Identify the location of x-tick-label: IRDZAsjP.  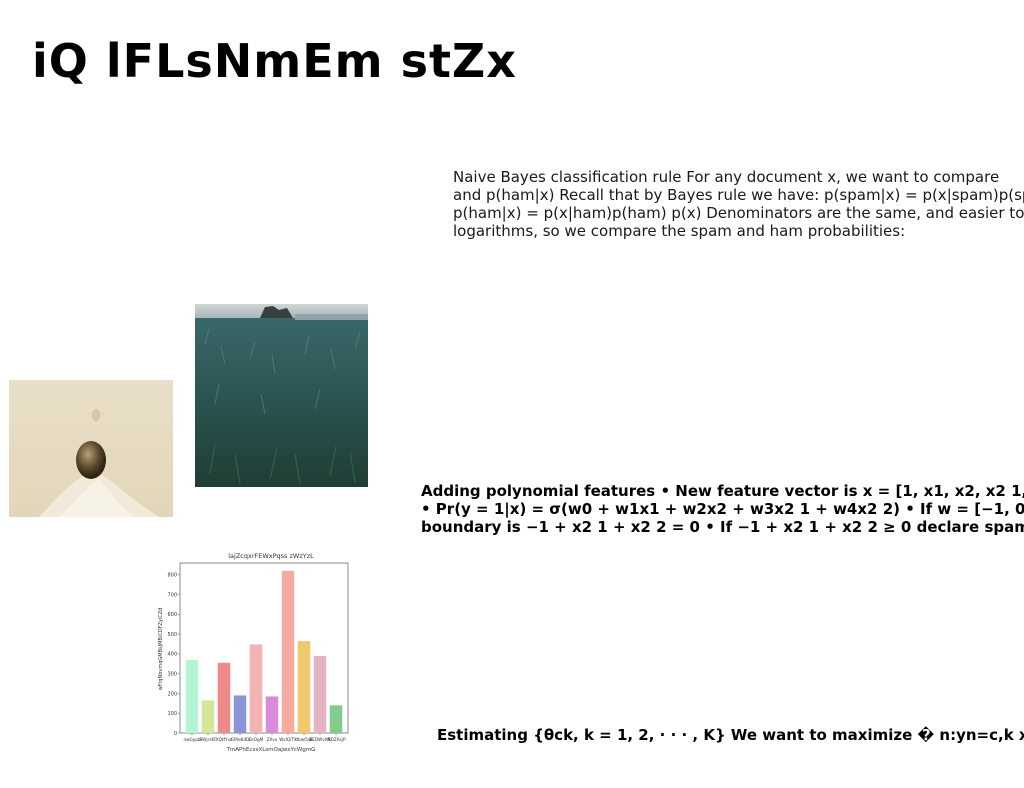
(336, 739).